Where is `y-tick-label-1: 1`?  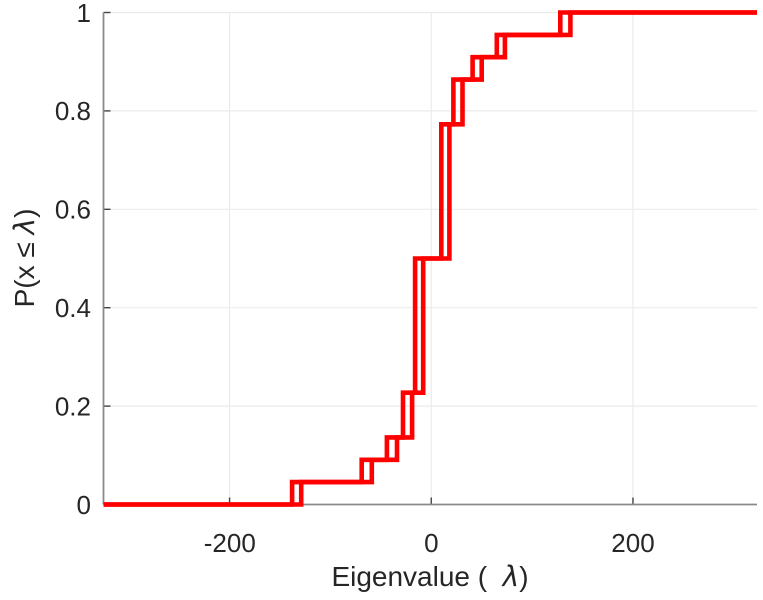 y-tick-label-1: 1 is located at coordinates (84, 14).